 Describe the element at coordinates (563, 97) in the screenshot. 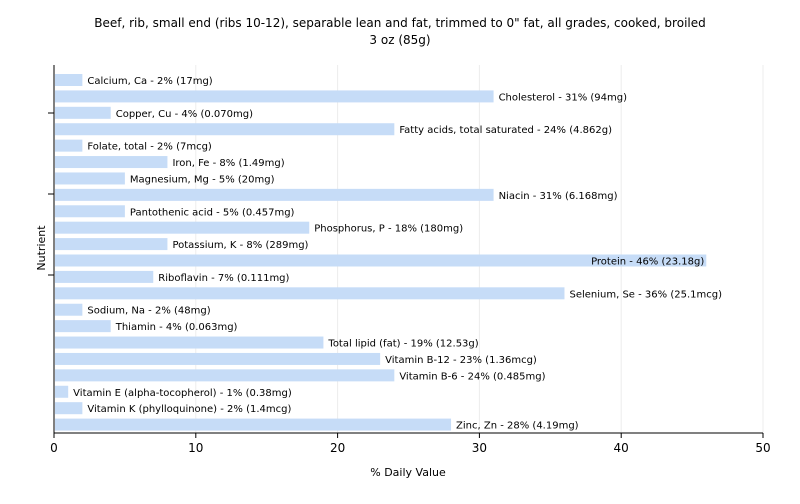

I see `bar-label: Cholesterol - 31% (94mg)` at that location.